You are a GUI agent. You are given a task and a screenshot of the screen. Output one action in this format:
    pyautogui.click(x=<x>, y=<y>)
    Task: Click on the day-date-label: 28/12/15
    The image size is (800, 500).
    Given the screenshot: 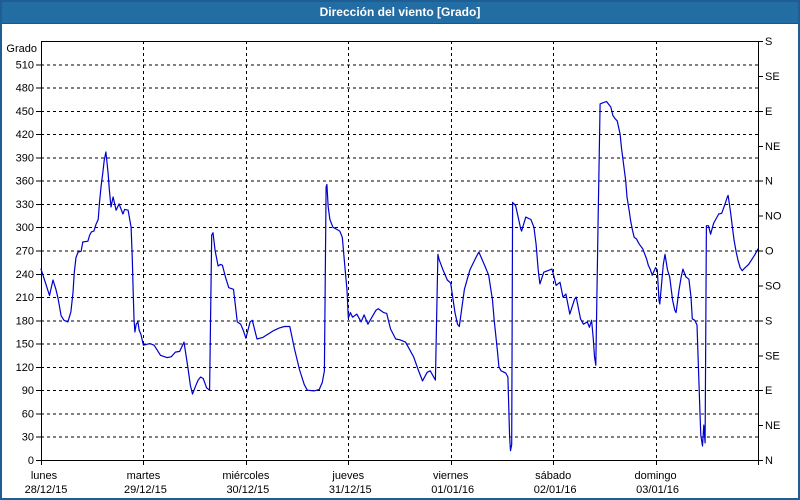 What is the action you would take?
    pyautogui.click(x=46, y=490)
    